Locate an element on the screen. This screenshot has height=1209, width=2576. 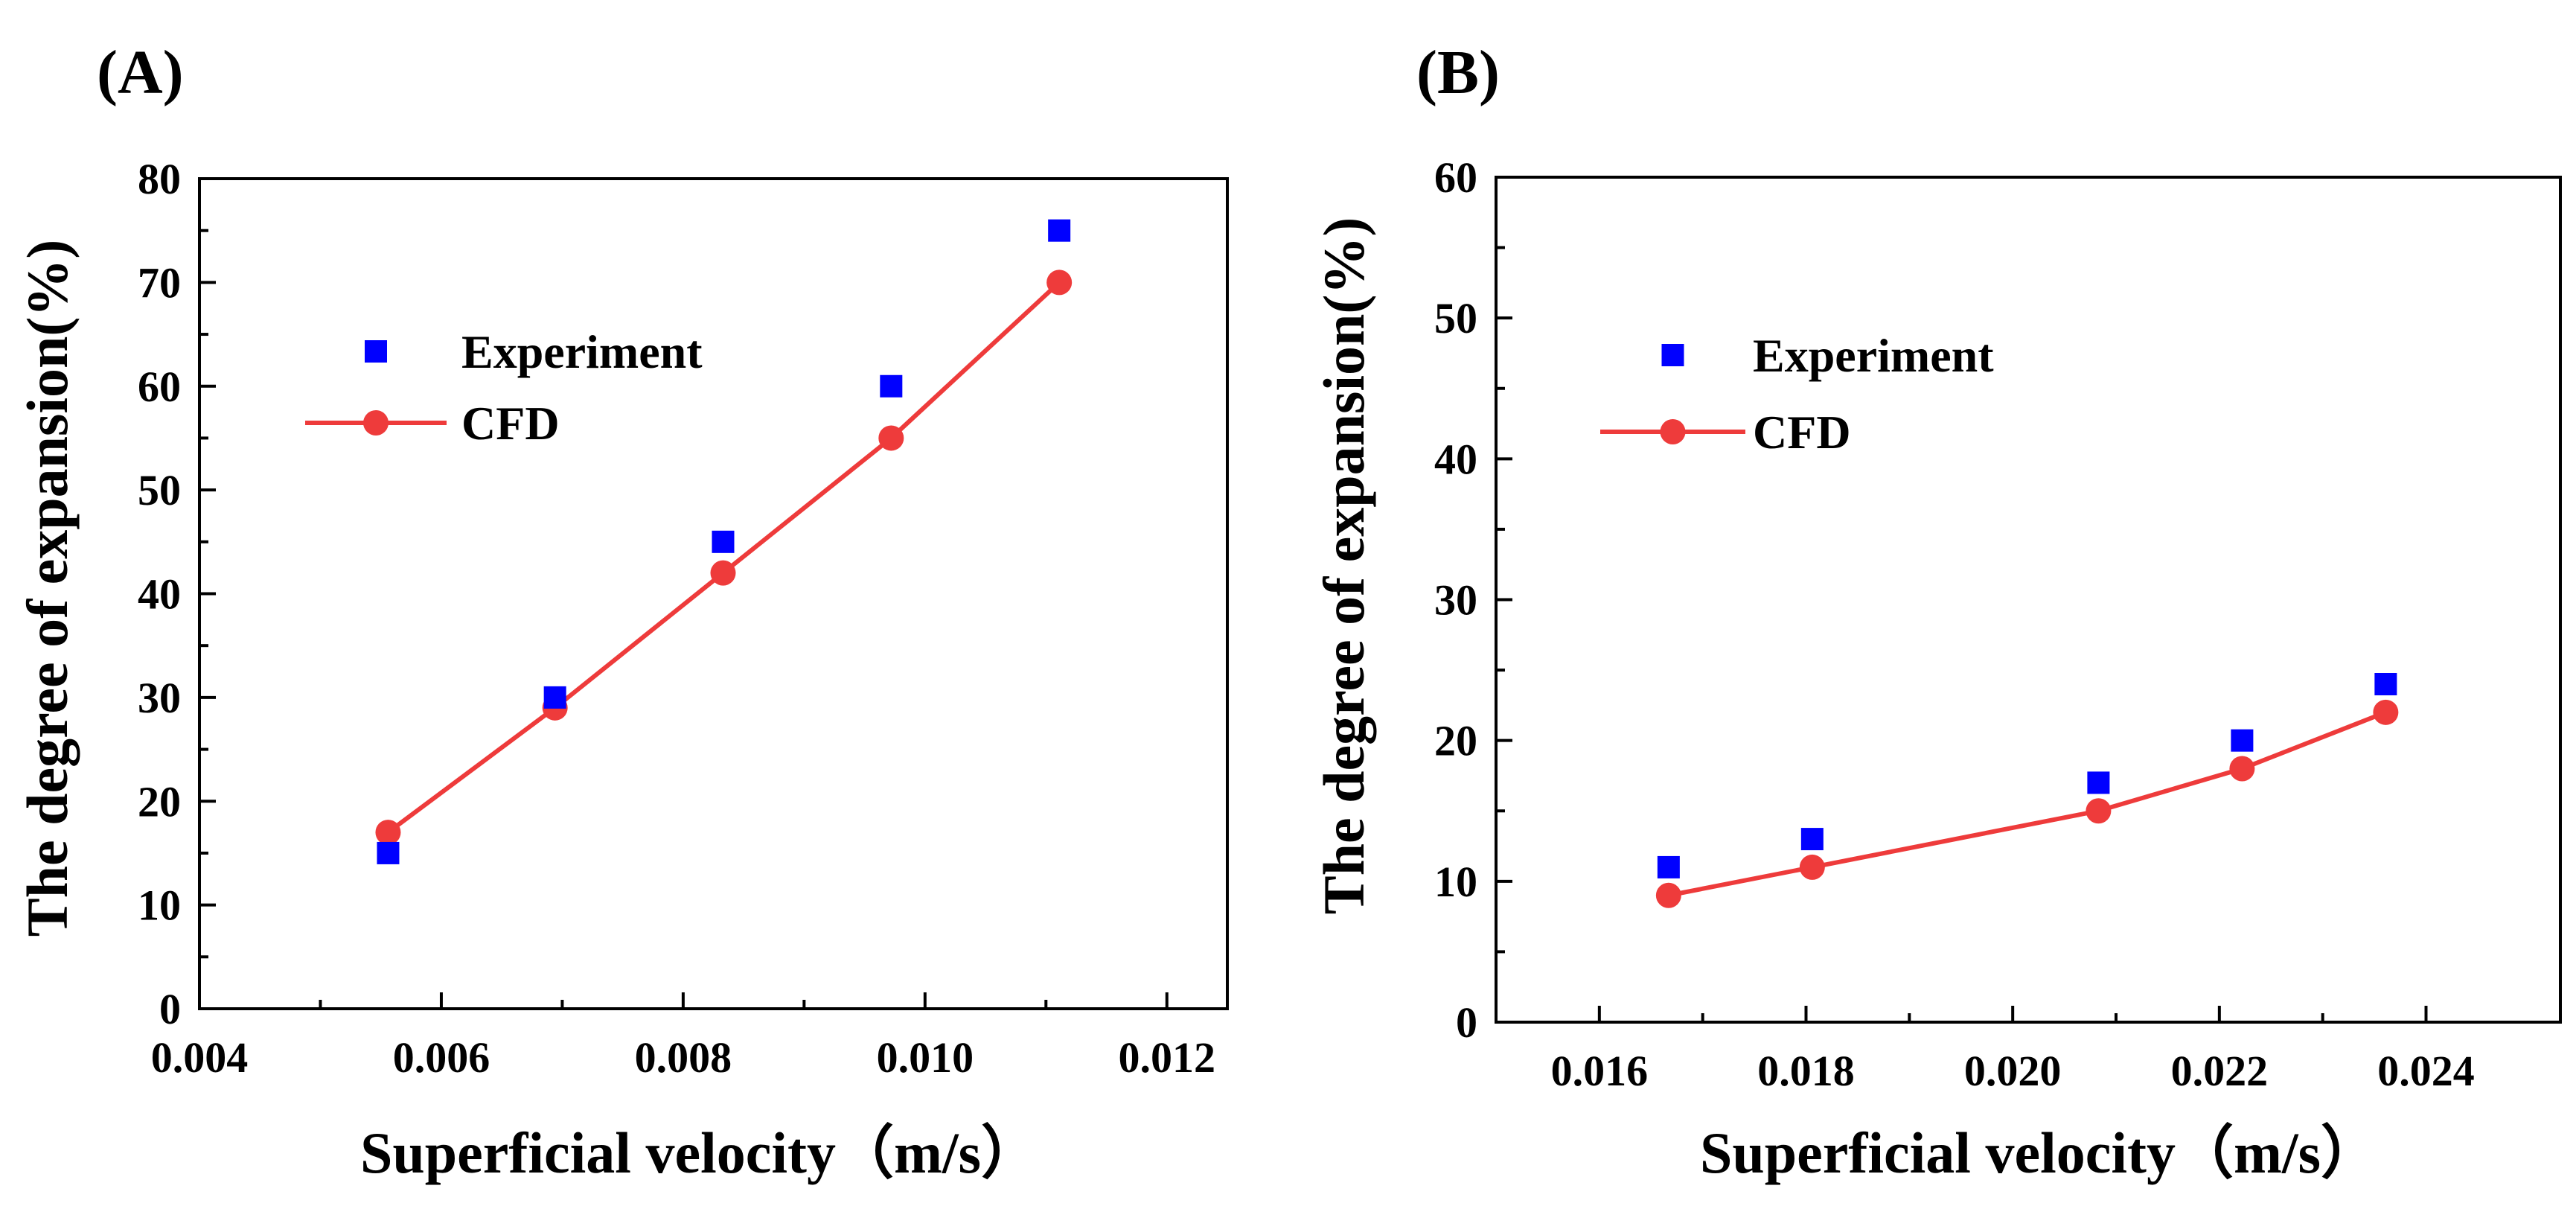
x-tick-label: 0.006 is located at coordinates (441, 1057).